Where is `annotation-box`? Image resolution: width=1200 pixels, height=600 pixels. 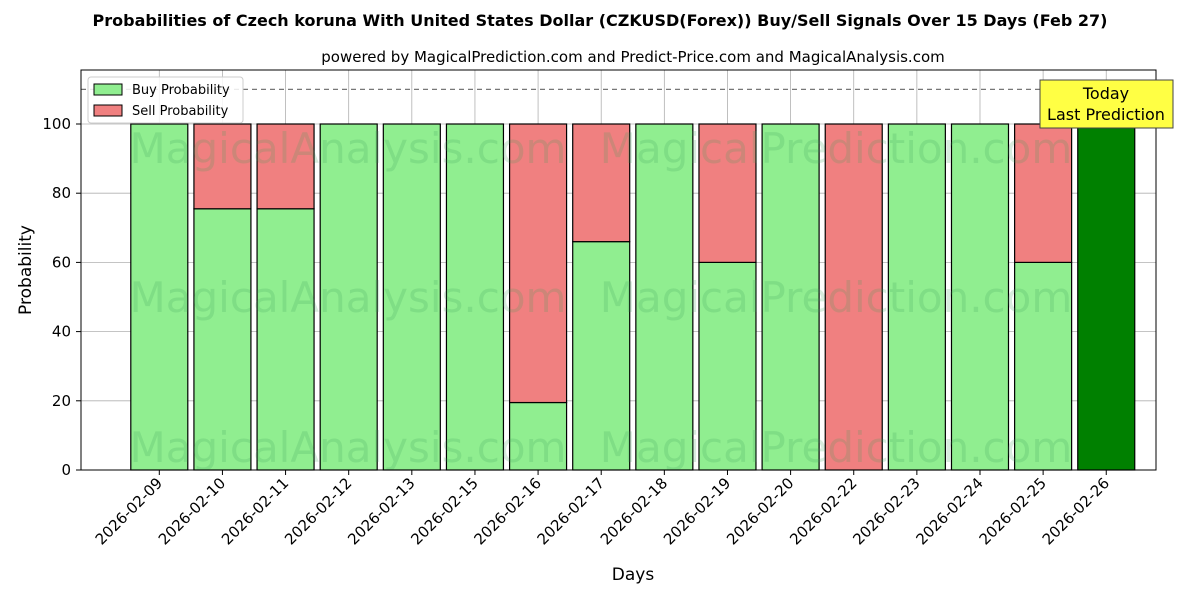 annotation-box is located at coordinates (1106, 104).